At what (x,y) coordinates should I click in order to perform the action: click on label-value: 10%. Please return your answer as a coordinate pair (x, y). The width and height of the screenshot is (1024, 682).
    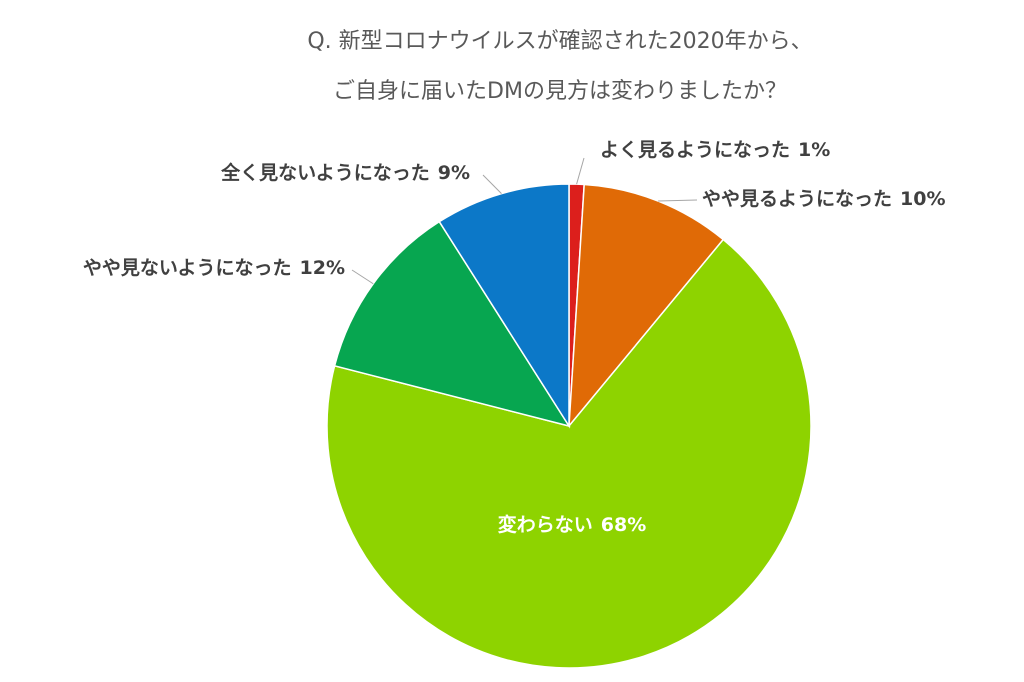
    Looking at the image, I should click on (922, 199).